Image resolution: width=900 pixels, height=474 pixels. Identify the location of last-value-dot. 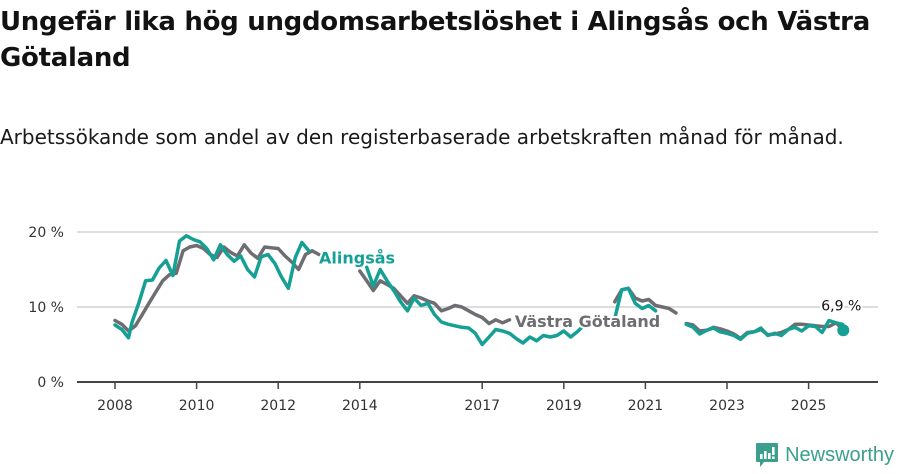
(843, 330).